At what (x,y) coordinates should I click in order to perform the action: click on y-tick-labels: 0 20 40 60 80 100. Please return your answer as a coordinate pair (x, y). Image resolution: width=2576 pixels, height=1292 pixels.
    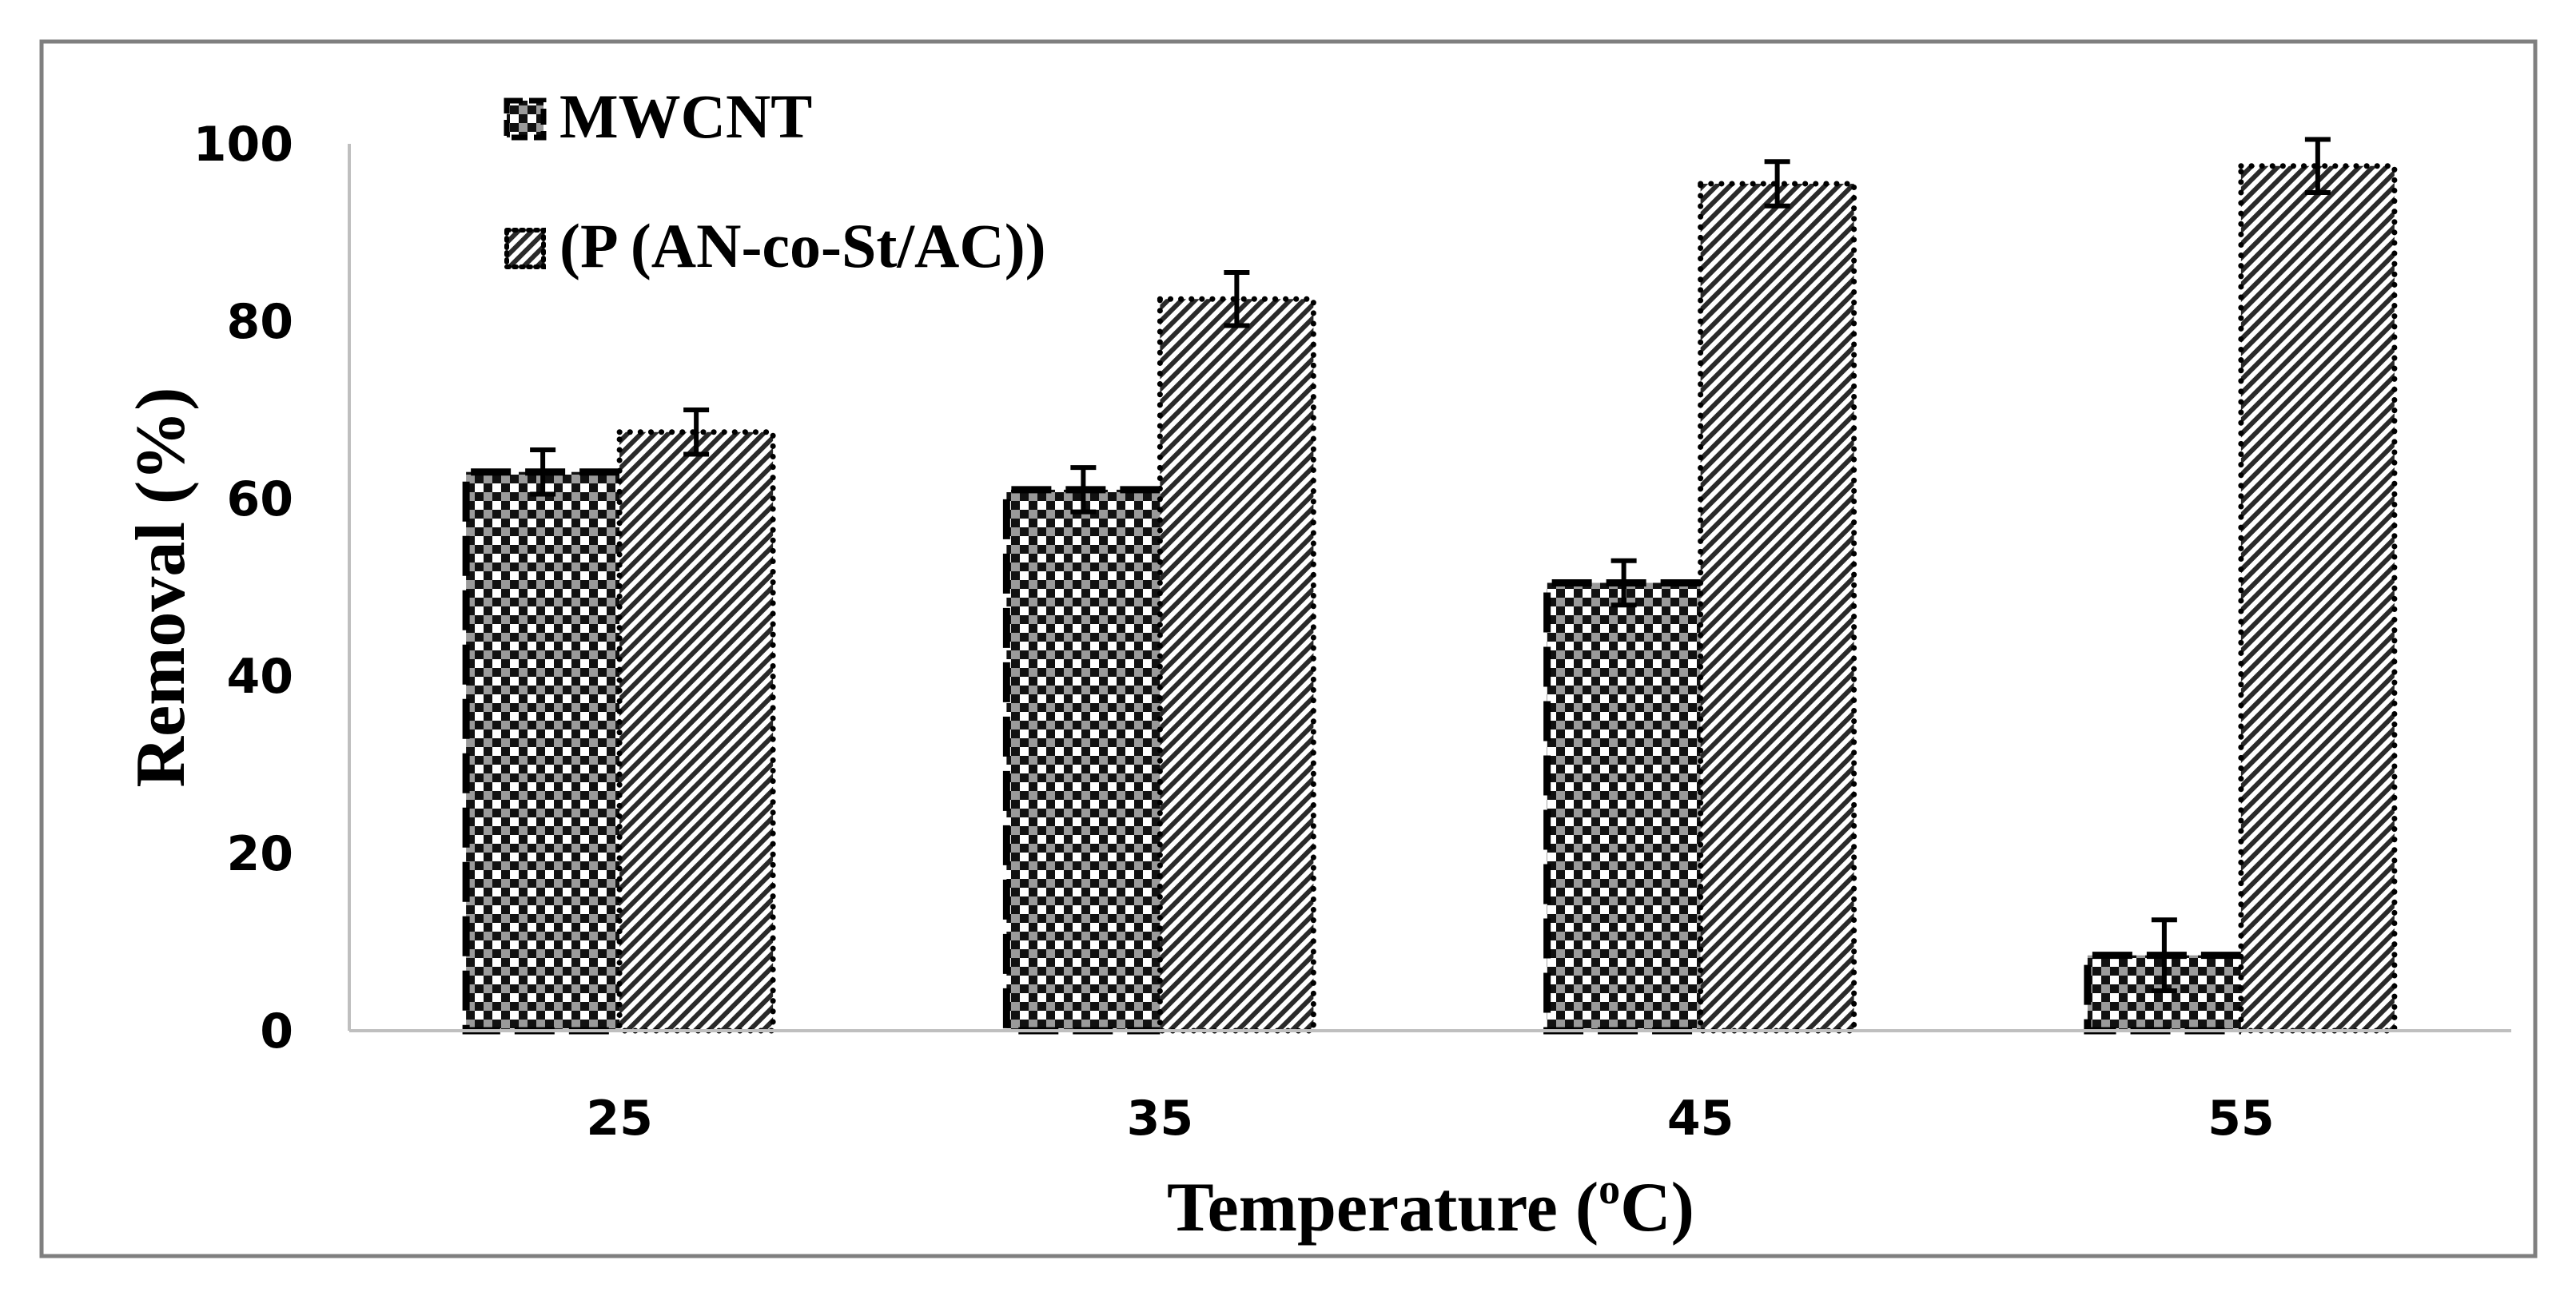
    Looking at the image, I should click on (243, 588).